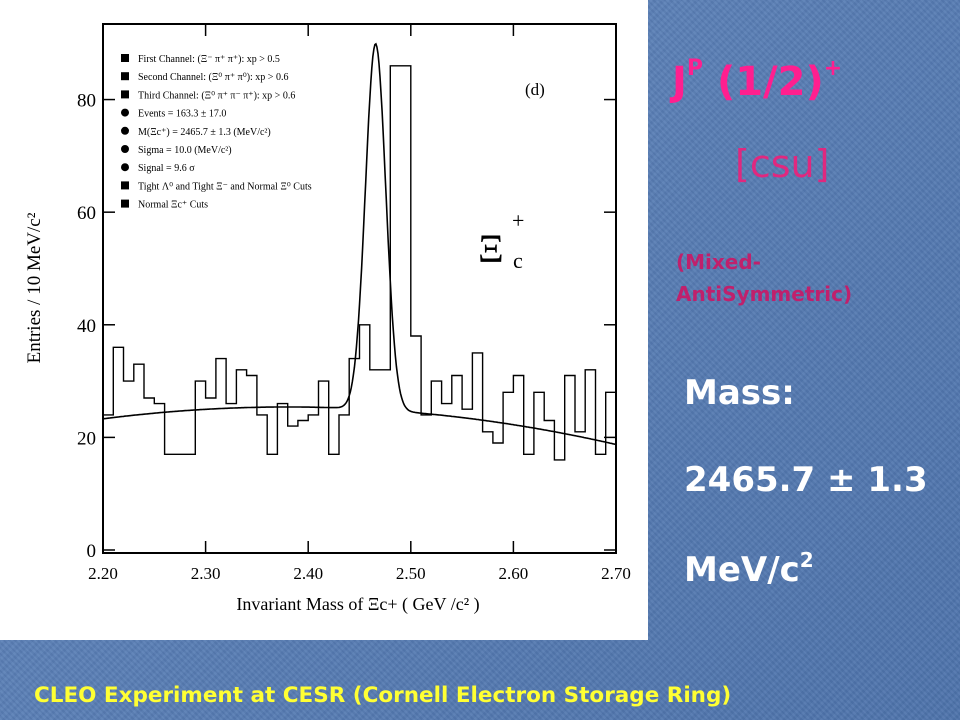 Image resolution: width=960 pixels, height=720 pixels. I want to click on x-tick-label: 2.40, so click(308, 573).